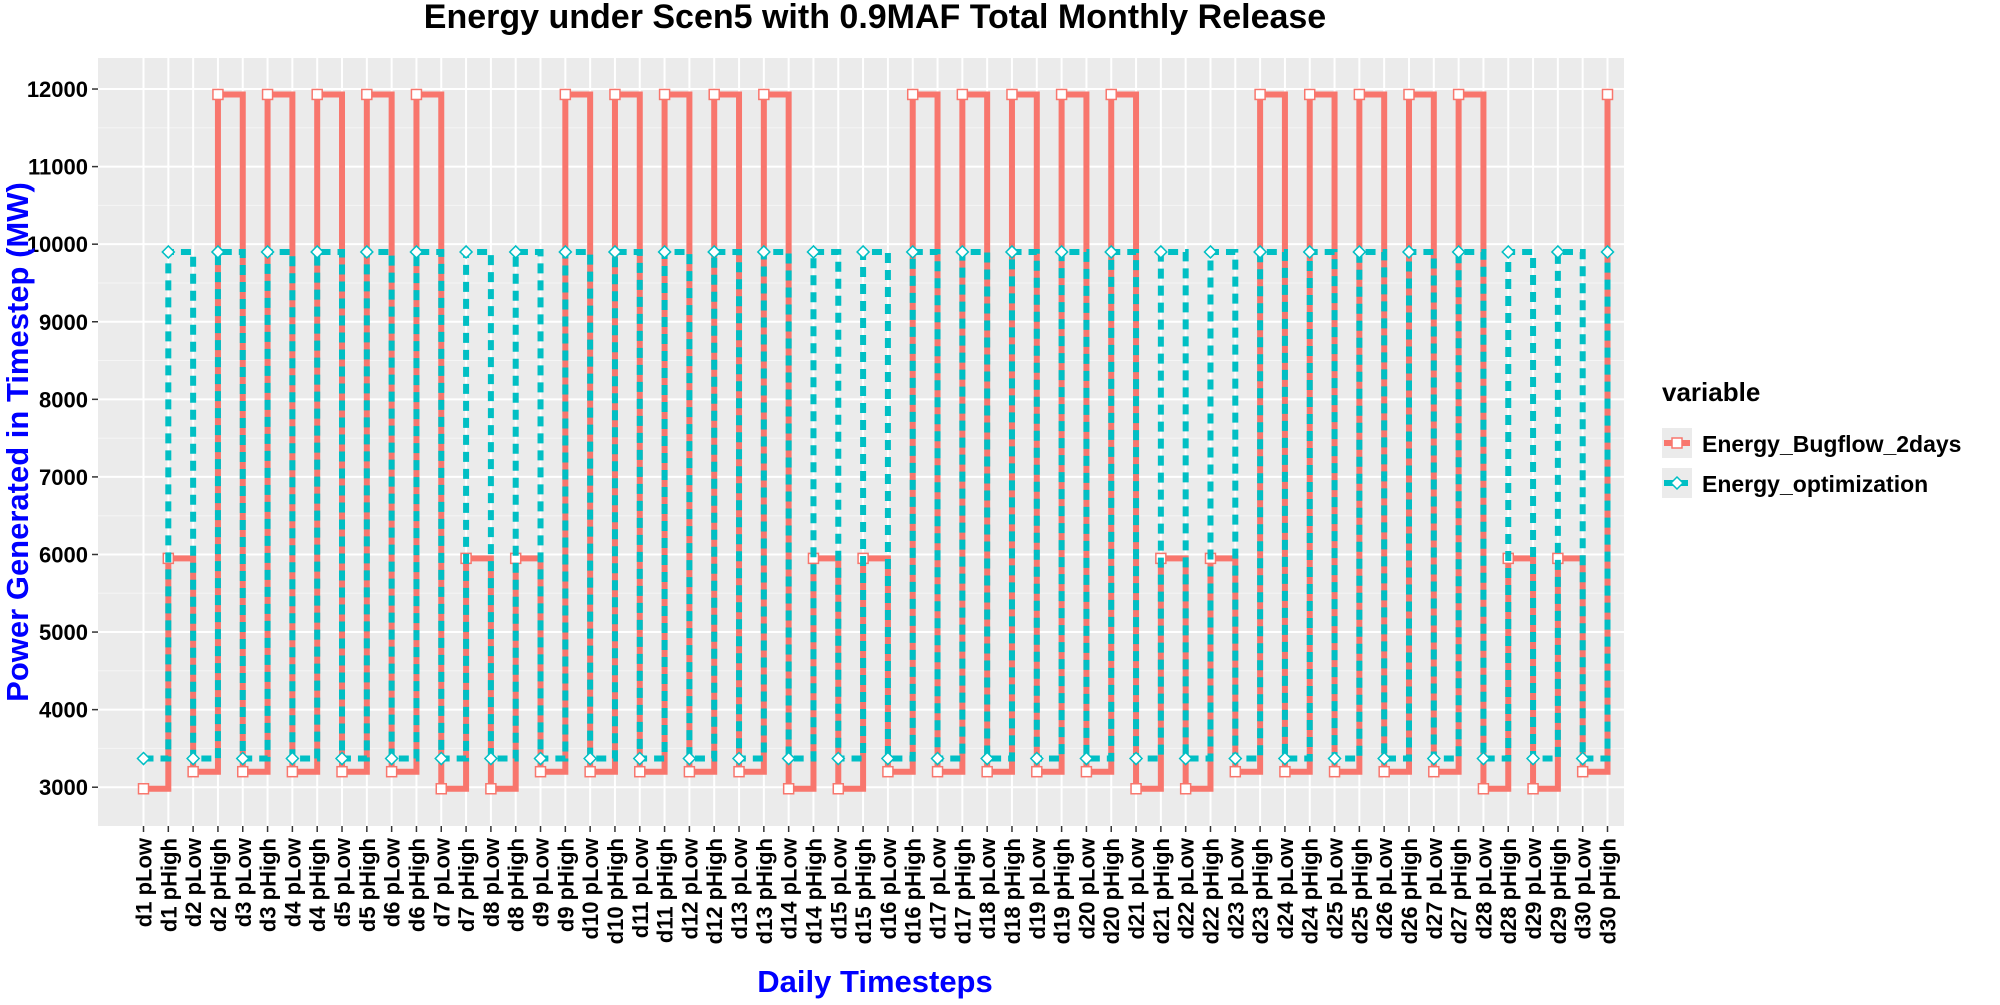 This screenshot has height=1005, width=2000. I want to click on x-tick-label: d17 pLow, so click(938, 888).